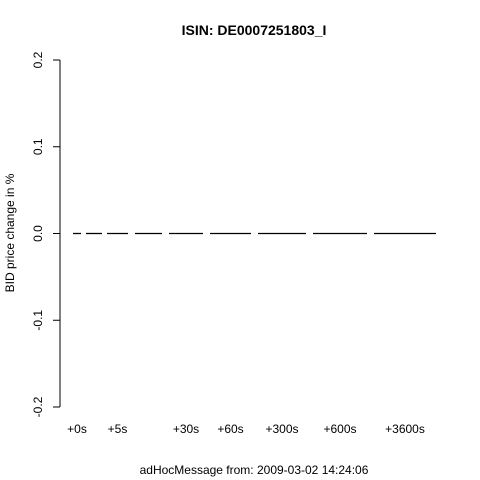 This screenshot has width=480, height=480. Describe the element at coordinates (38, 320) in the screenshot. I see `y-tick-label: -0.1` at that location.